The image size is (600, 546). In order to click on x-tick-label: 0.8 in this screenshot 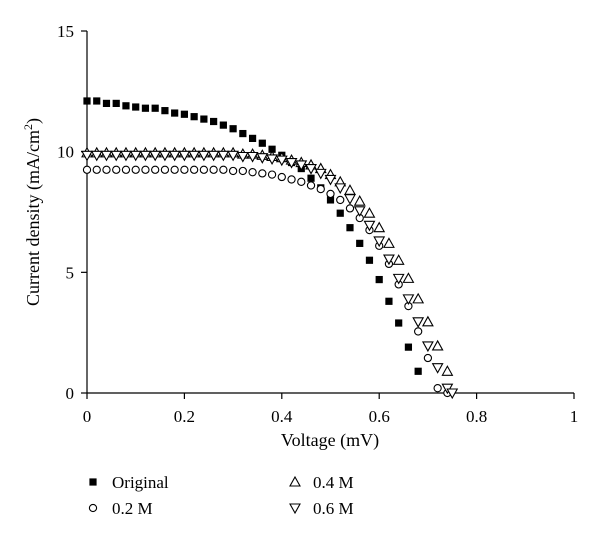, I will do `click(476, 416)`.